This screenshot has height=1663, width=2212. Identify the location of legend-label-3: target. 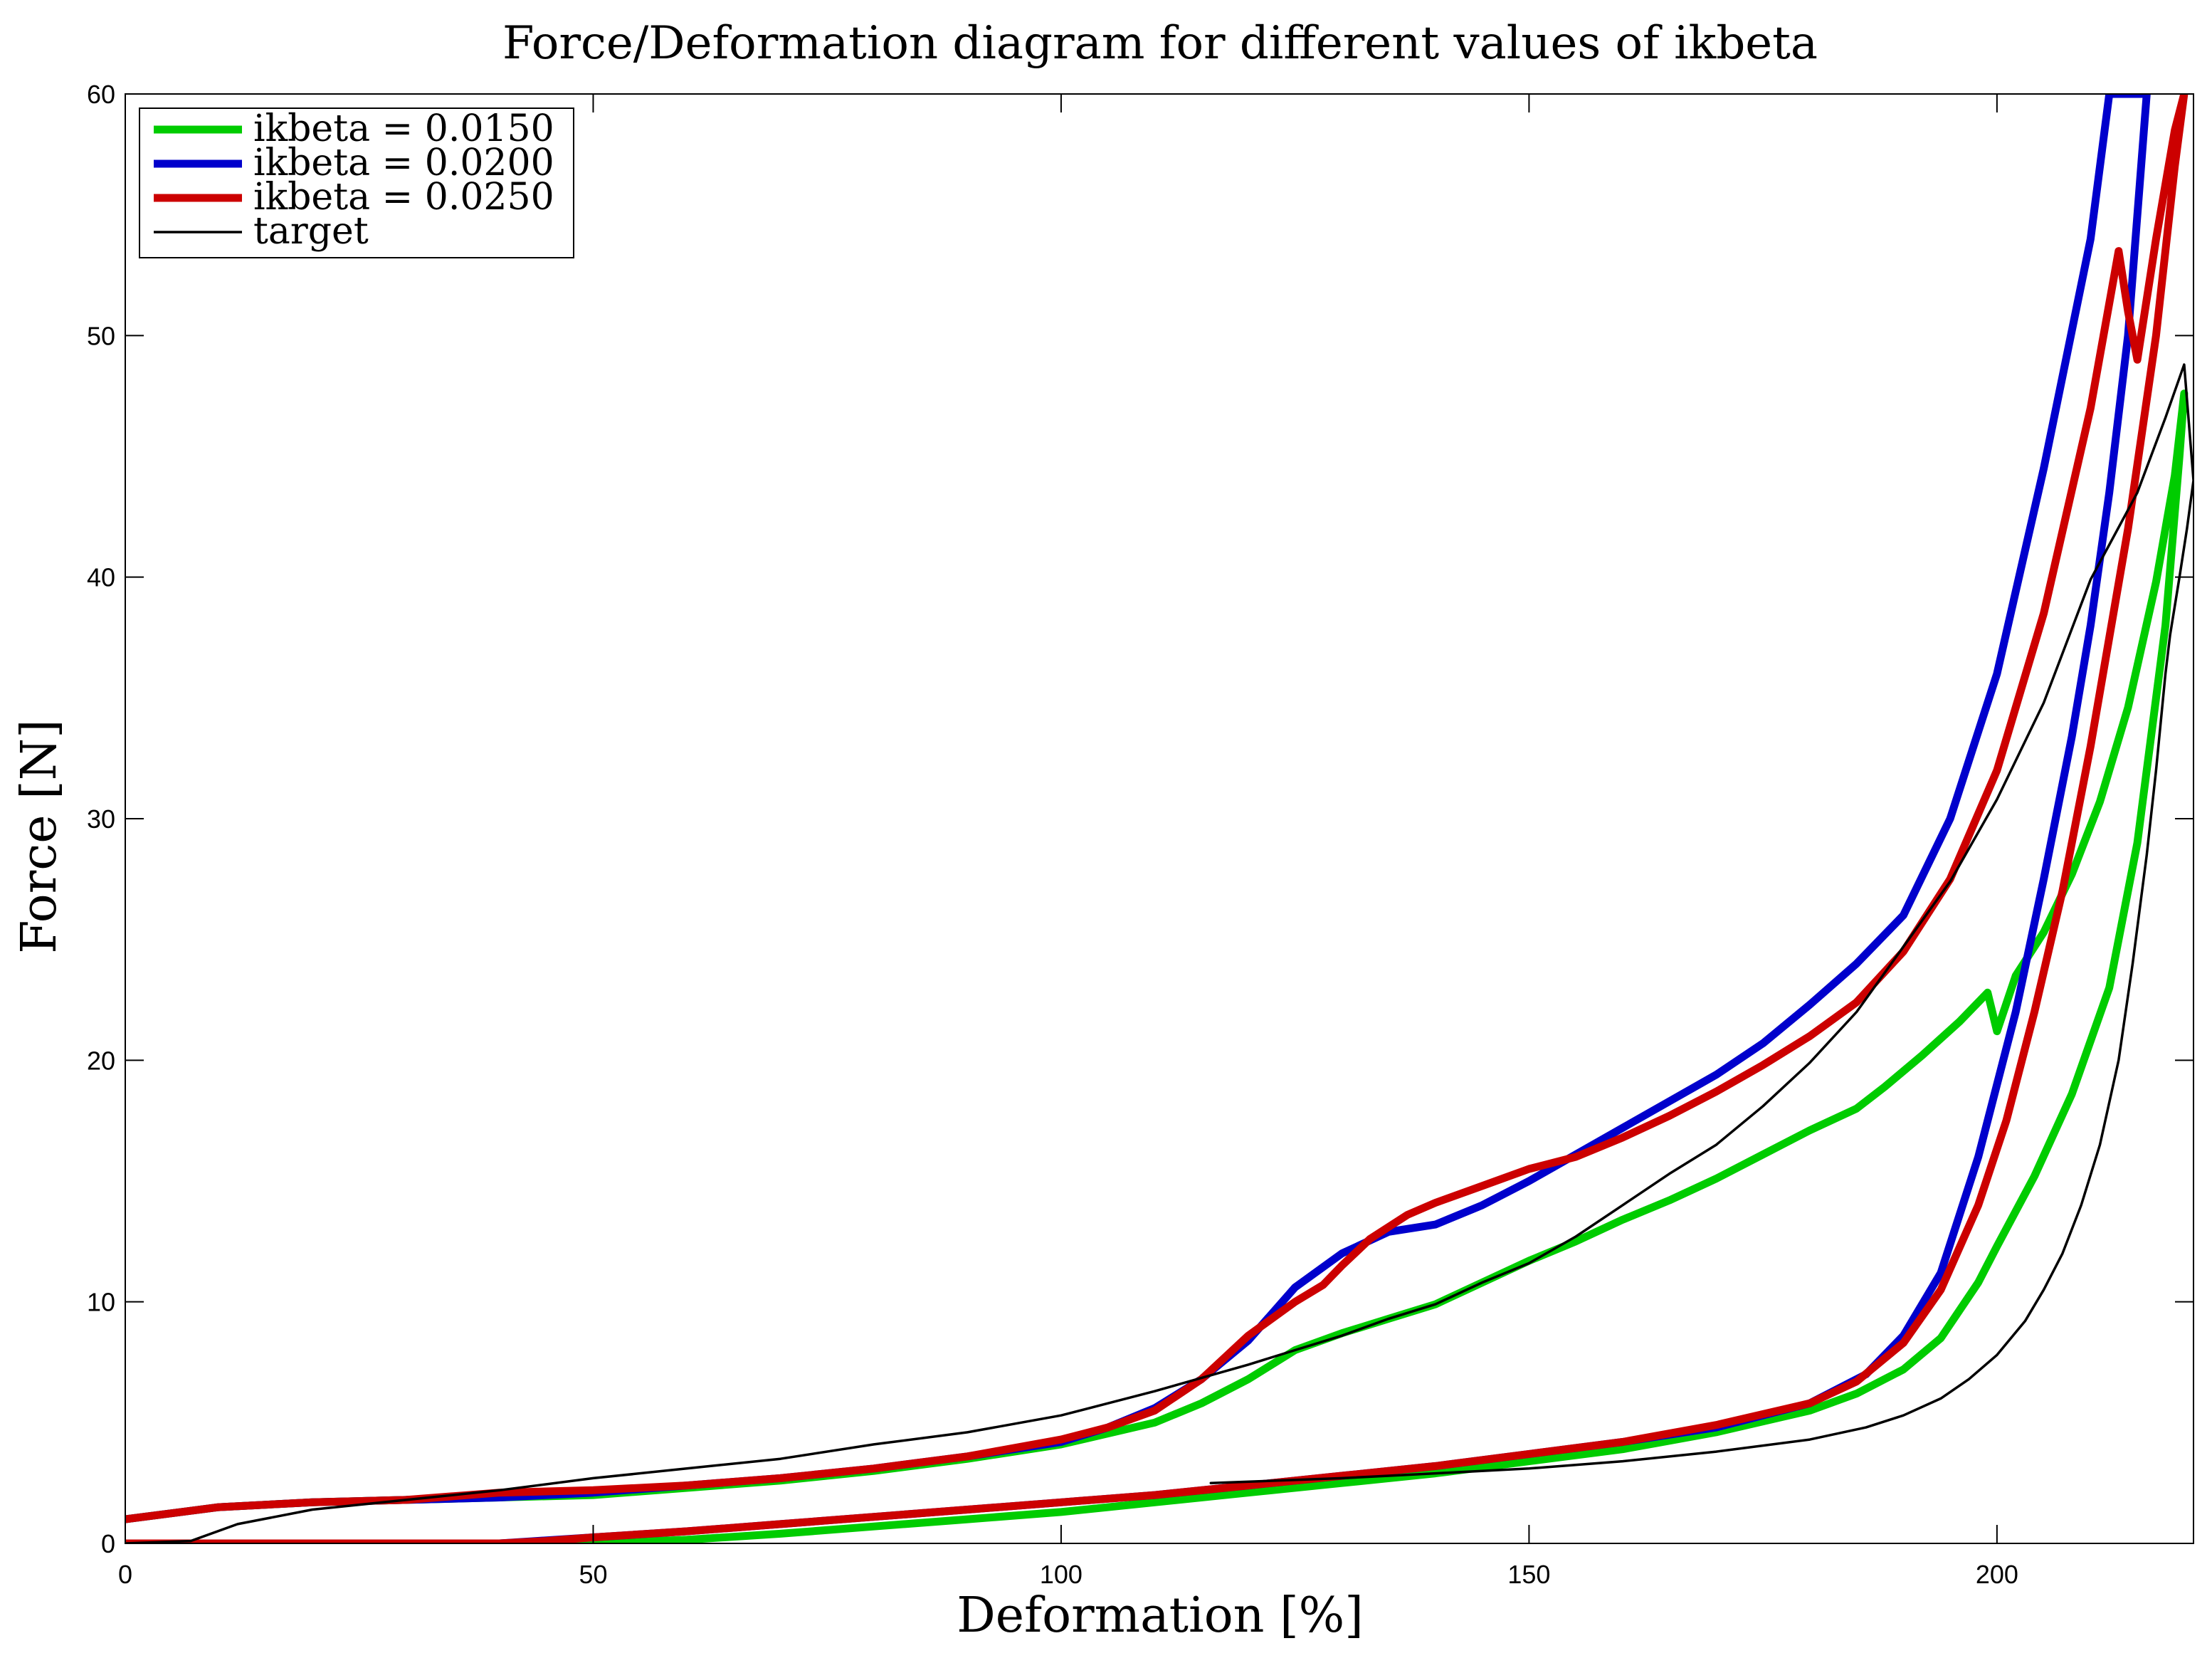
(311, 232).